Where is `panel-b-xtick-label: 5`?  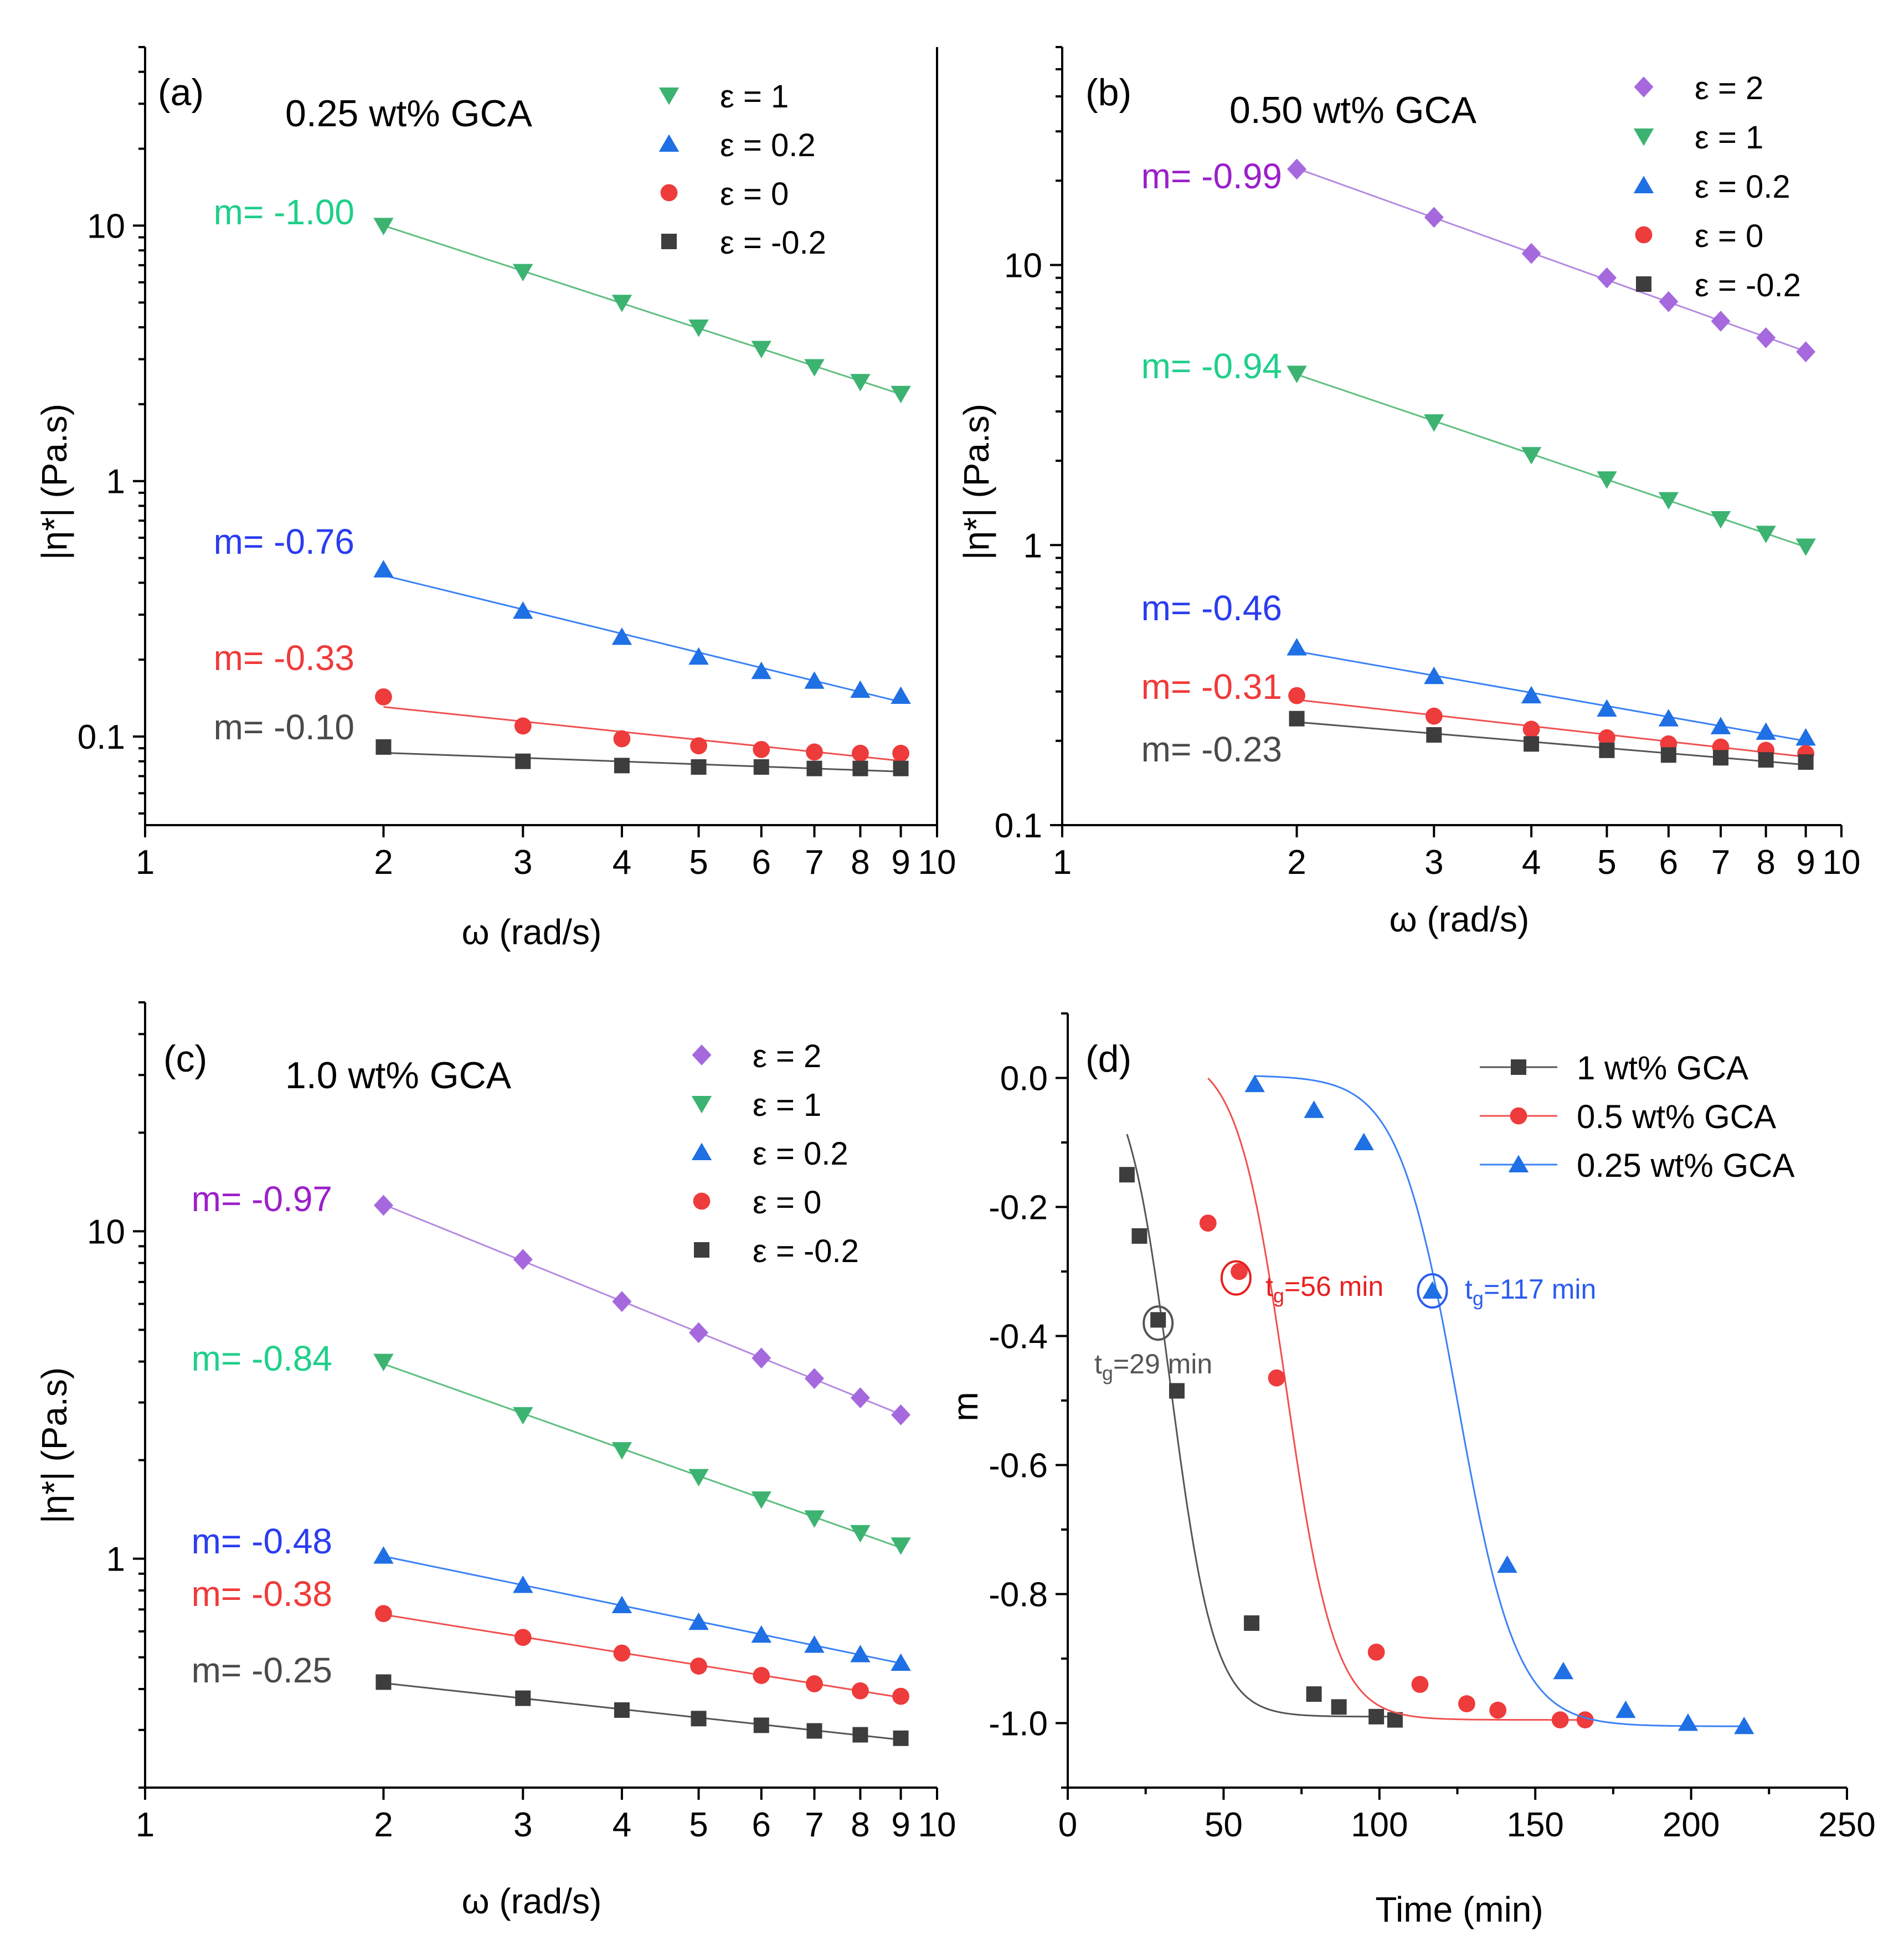 panel-b-xtick-label: 5 is located at coordinates (1607, 862).